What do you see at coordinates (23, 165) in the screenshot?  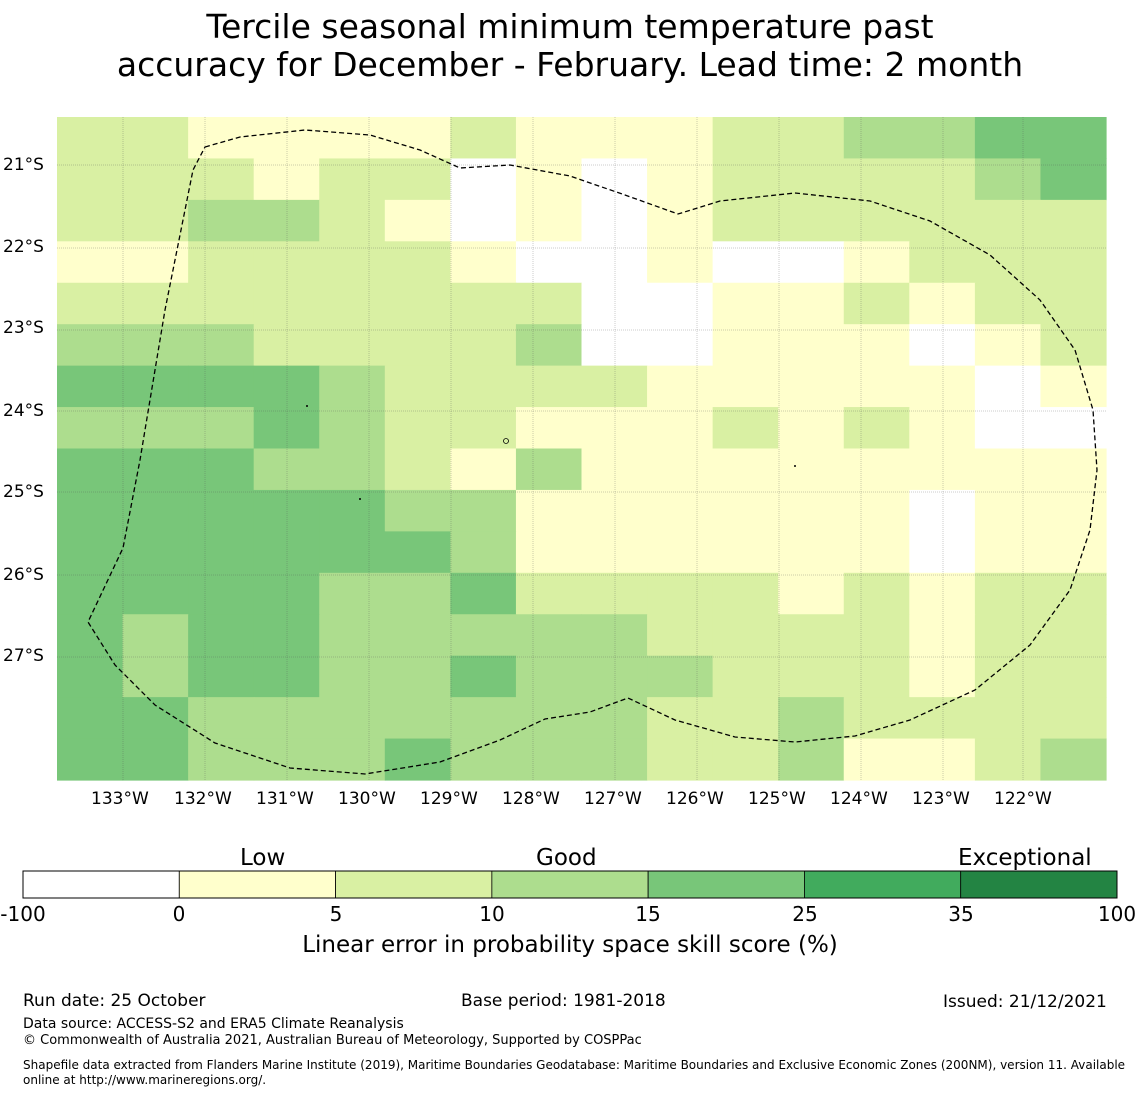 I see `lat-label: 21°S` at bounding box center [23, 165].